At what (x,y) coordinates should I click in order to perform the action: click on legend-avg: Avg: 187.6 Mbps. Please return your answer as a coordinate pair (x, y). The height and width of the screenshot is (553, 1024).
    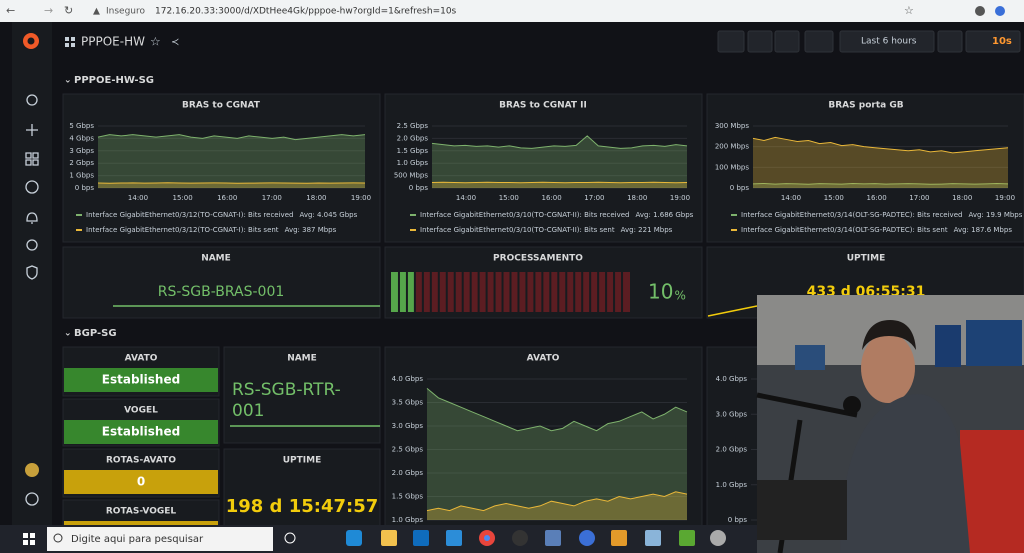
    Looking at the image, I should click on (983, 230).